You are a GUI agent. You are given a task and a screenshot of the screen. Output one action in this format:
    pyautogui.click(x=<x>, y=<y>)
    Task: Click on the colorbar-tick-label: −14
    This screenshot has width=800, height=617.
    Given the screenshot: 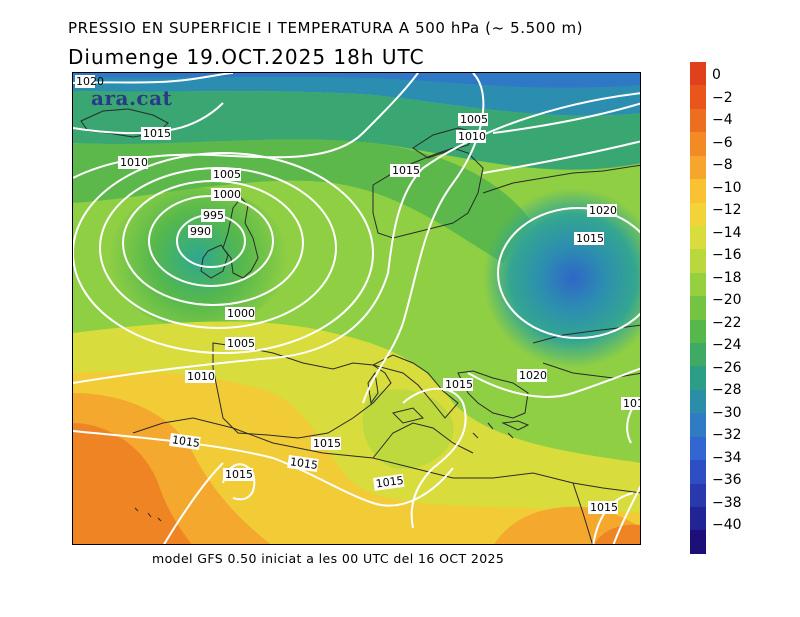 What is the action you would take?
    pyautogui.click(x=727, y=232)
    